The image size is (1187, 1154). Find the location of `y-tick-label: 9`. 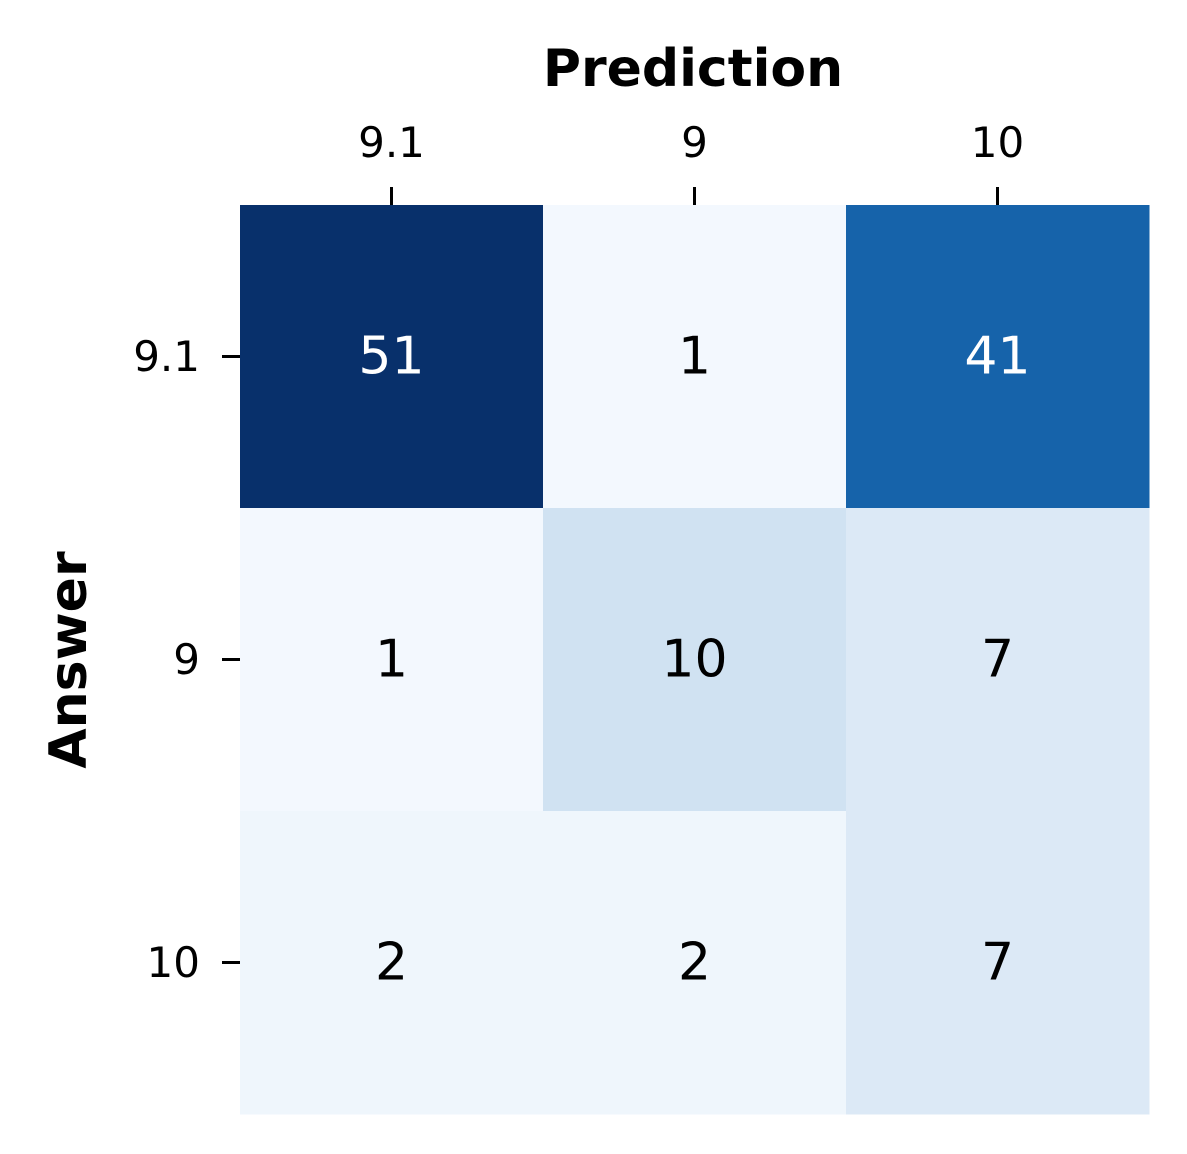

y-tick-label: 9 is located at coordinates (186, 659).